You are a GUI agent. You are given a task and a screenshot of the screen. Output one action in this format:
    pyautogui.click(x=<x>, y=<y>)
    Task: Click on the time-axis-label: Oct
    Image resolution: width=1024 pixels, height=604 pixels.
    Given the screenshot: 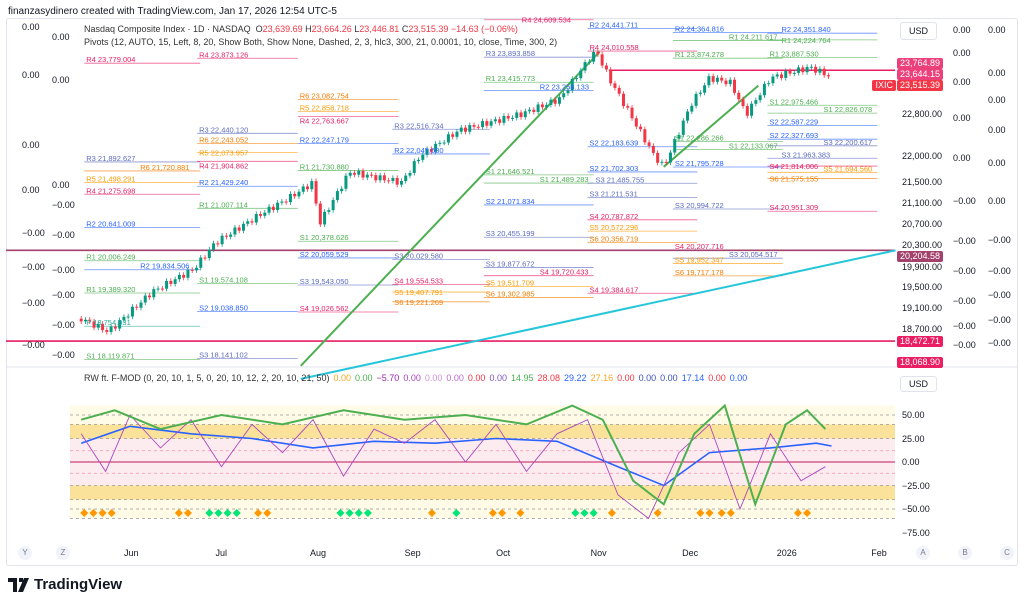 What is the action you would take?
    pyautogui.click(x=503, y=553)
    